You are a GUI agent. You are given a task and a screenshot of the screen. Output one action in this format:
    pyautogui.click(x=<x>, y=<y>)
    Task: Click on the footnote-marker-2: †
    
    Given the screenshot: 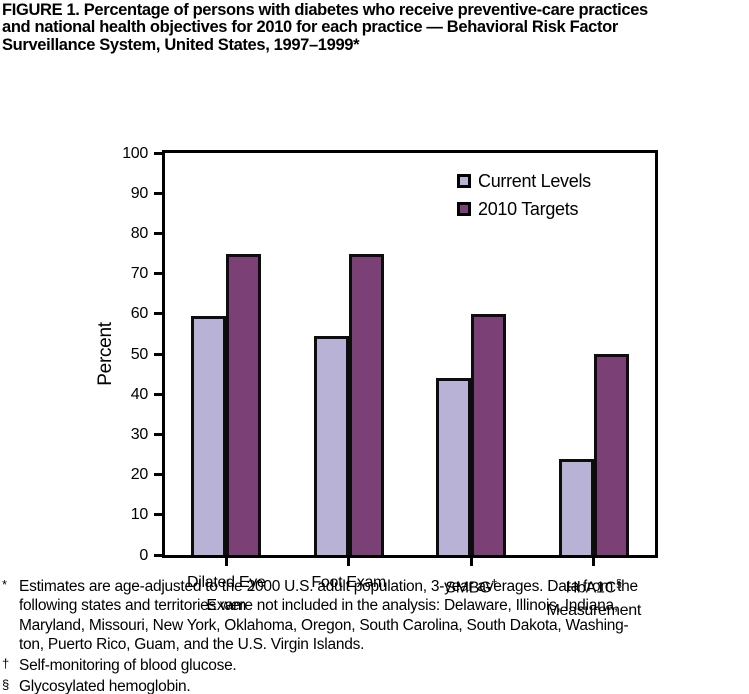 What is the action you would take?
    pyautogui.click(x=5, y=664)
    